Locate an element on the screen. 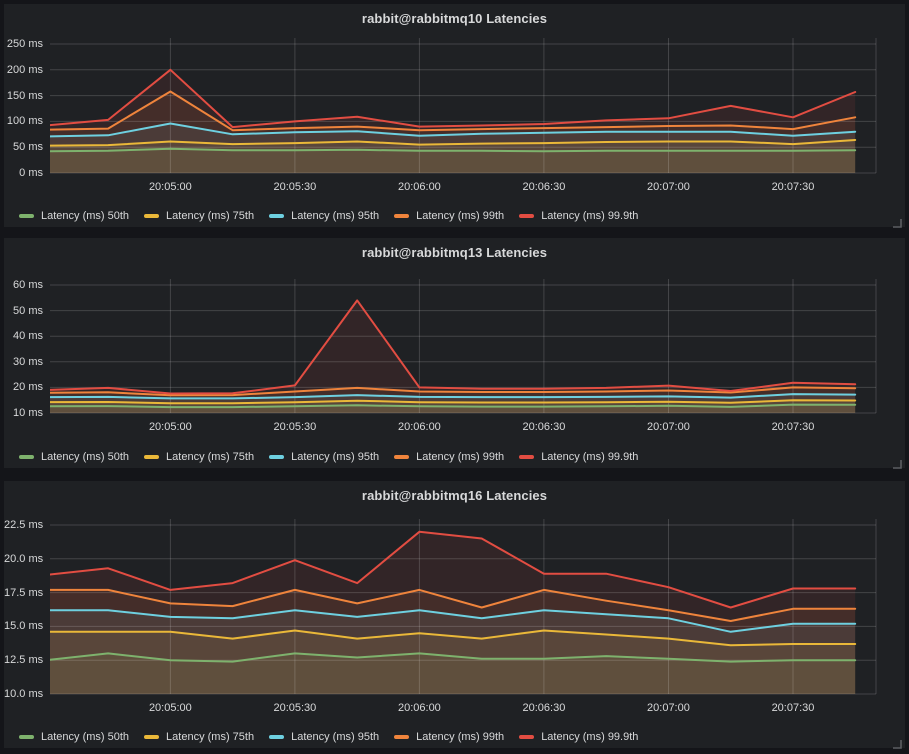 The height and width of the screenshot is (754, 909). y-axis-tick-label: 100 ms is located at coordinates (24, 121).